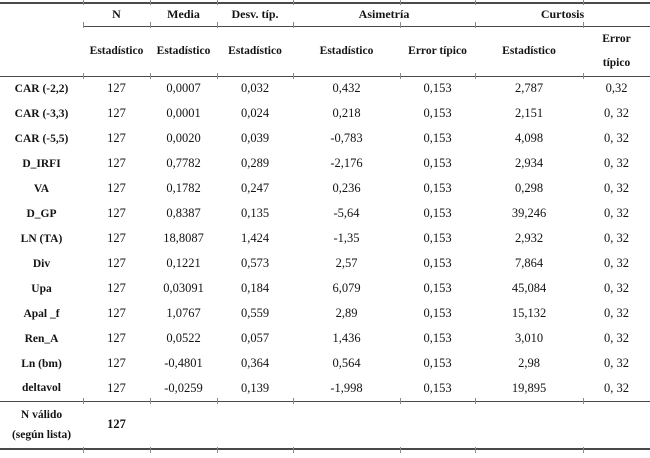 The height and width of the screenshot is (458, 650). Describe the element at coordinates (529, 263) in the screenshot. I see `cell-curtosis-estadistico: 7,864` at that location.